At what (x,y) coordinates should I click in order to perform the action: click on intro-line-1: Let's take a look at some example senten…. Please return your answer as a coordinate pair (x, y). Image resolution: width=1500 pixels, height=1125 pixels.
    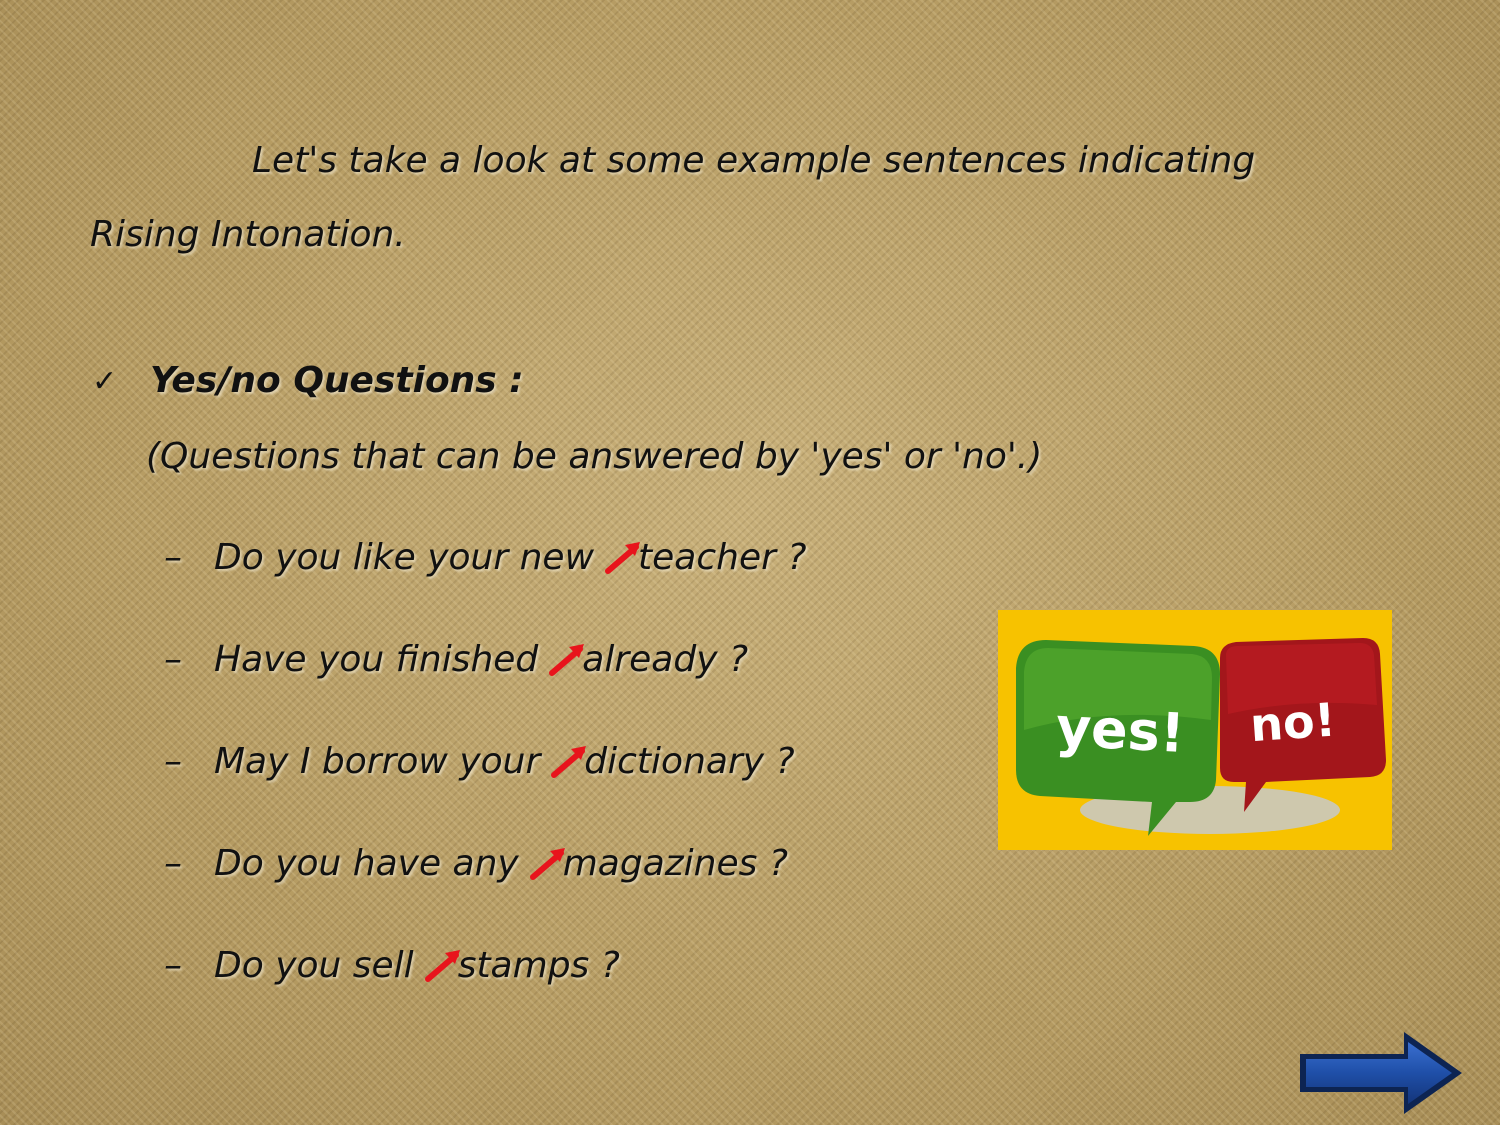
    Looking at the image, I should click on (754, 160).